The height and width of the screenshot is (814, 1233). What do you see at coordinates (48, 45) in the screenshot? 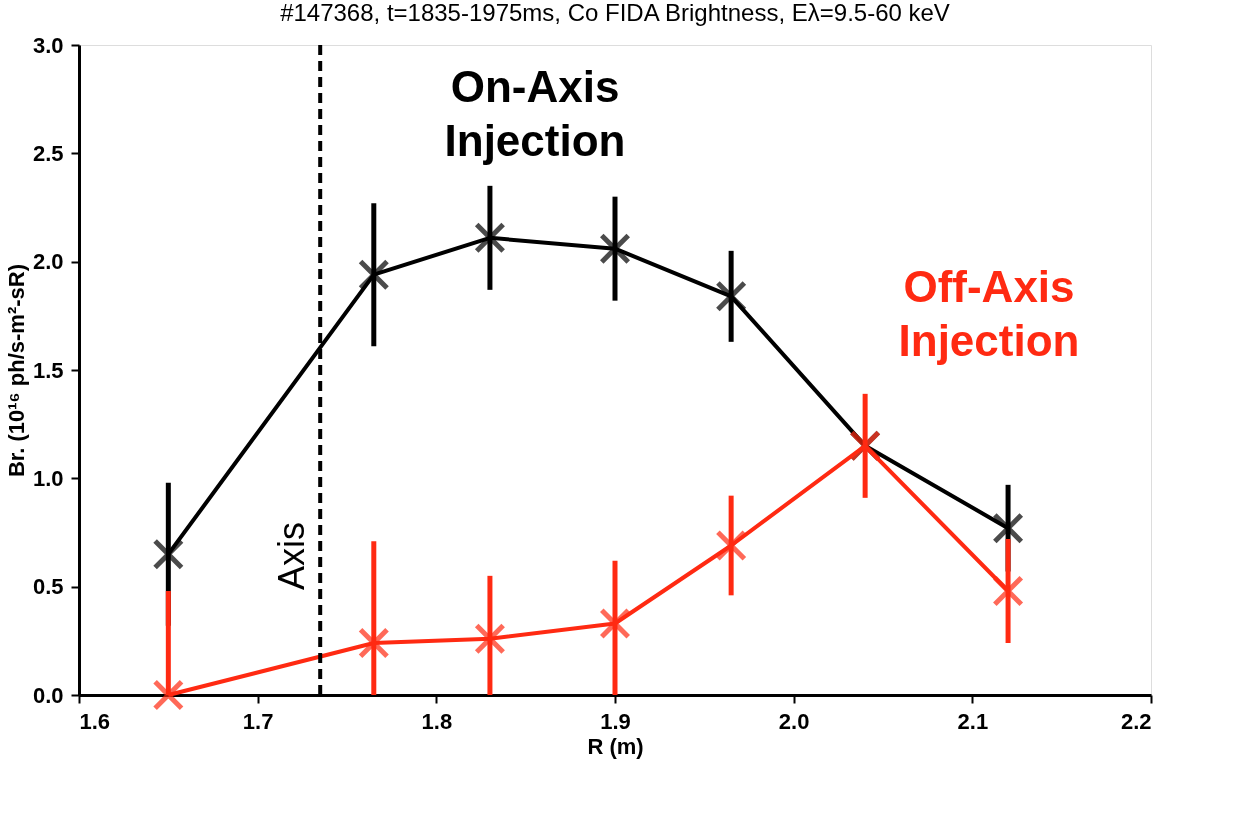
I see `y-tick-label: 3.0` at bounding box center [48, 45].